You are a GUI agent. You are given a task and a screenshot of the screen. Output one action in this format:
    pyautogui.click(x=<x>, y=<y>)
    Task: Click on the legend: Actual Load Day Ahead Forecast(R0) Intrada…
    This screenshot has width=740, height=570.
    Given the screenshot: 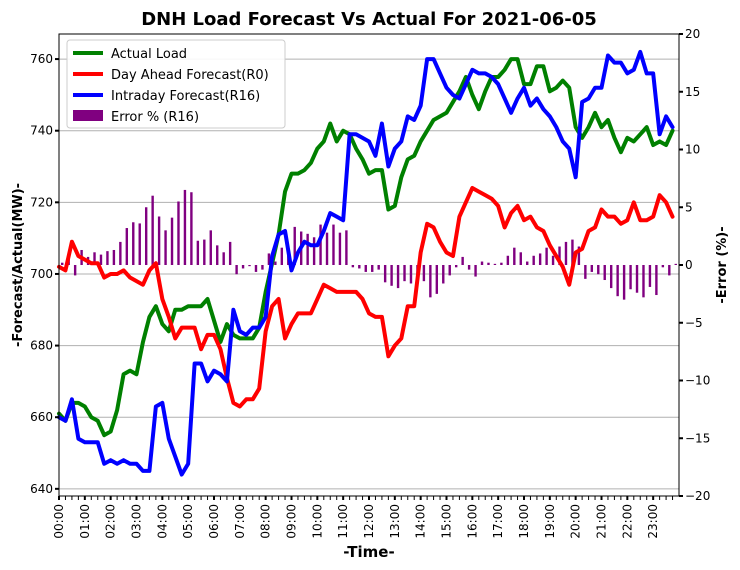 What is the action you would take?
    pyautogui.click(x=176, y=84)
    